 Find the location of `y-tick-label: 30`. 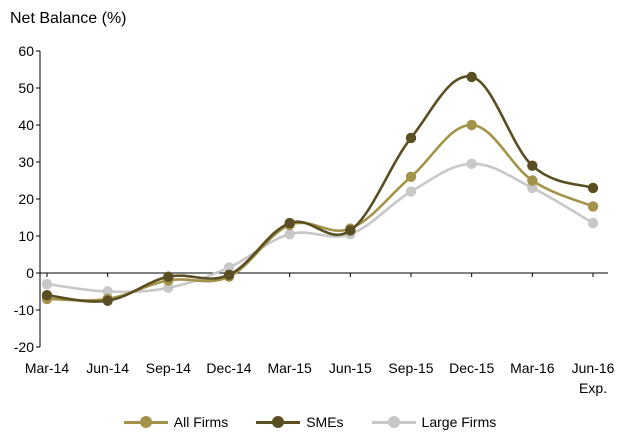

y-tick-label: 30 is located at coordinates (26, 162).